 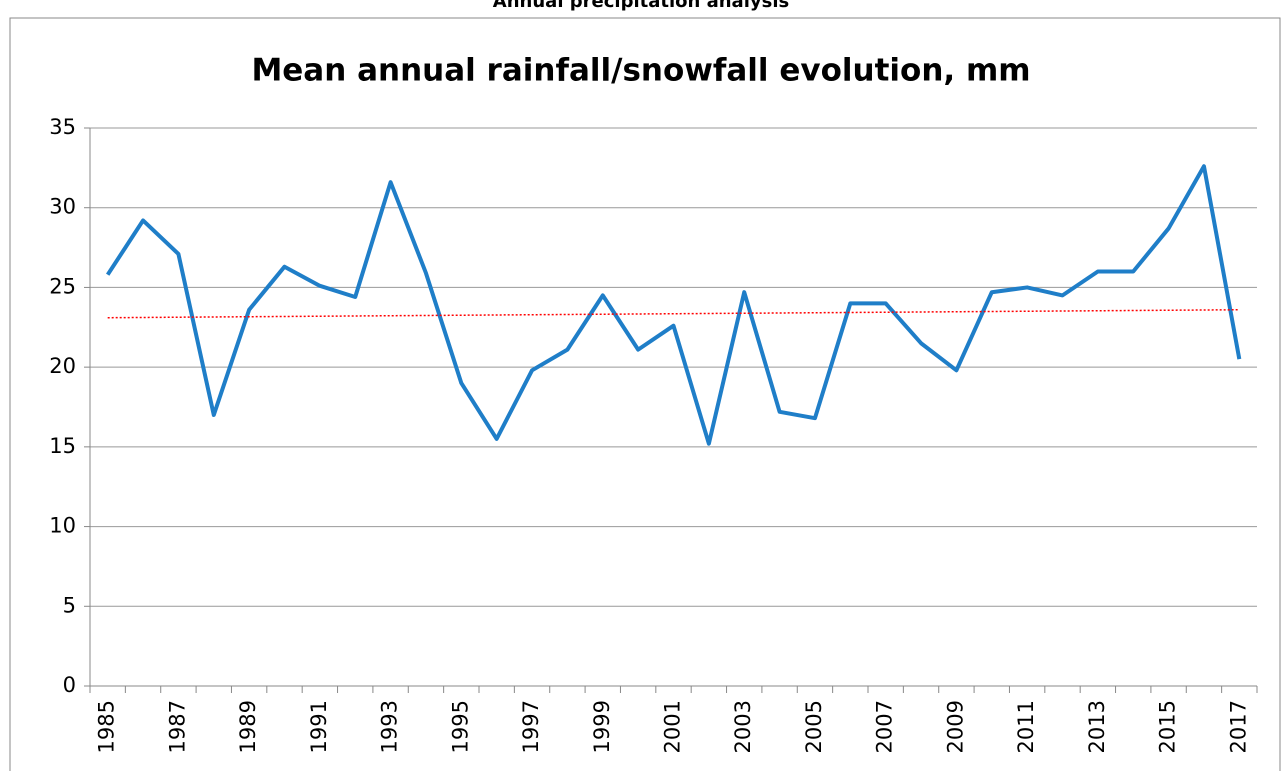 What do you see at coordinates (743, 726) in the screenshot?
I see `x-tick-label: 2003` at bounding box center [743, 726].